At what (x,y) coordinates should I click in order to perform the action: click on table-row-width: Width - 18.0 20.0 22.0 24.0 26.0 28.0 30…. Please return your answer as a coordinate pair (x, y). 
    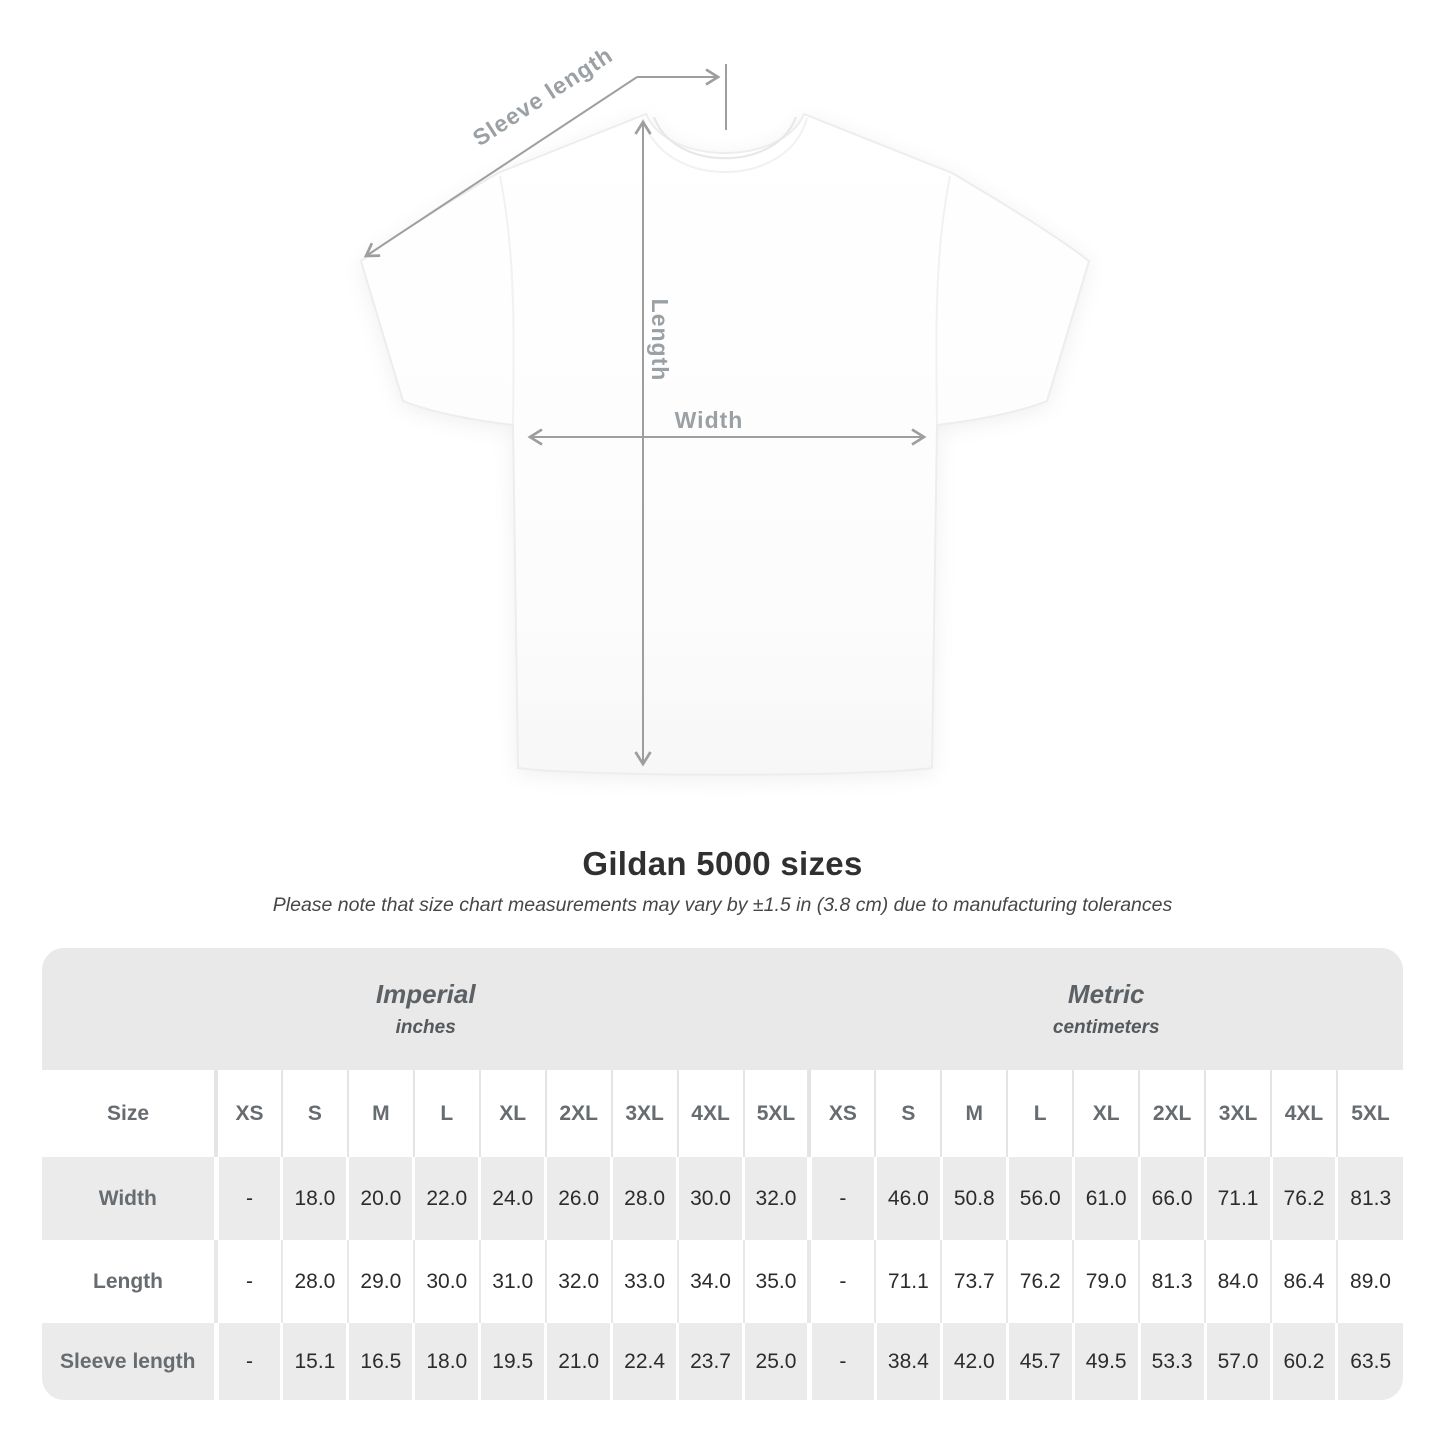
    Looking at the image, I should click on (722, 1198).